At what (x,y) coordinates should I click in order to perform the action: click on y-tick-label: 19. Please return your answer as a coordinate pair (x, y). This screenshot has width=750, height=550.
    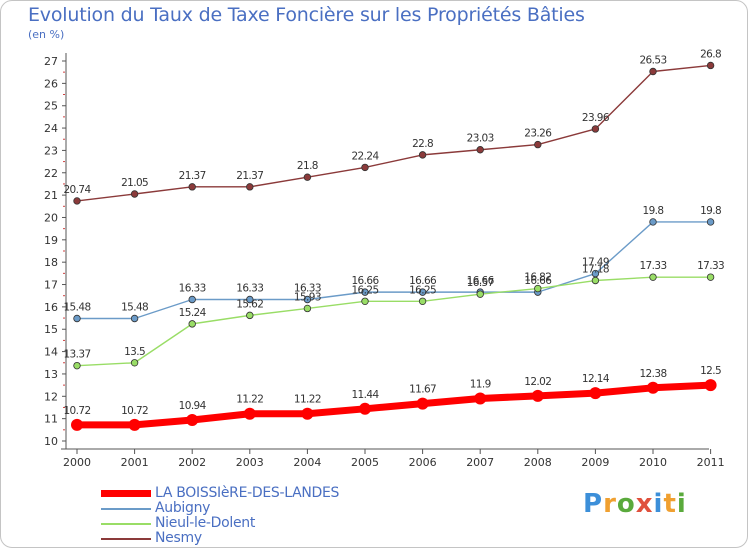
    Looking at the image, I should click on (51, 240).